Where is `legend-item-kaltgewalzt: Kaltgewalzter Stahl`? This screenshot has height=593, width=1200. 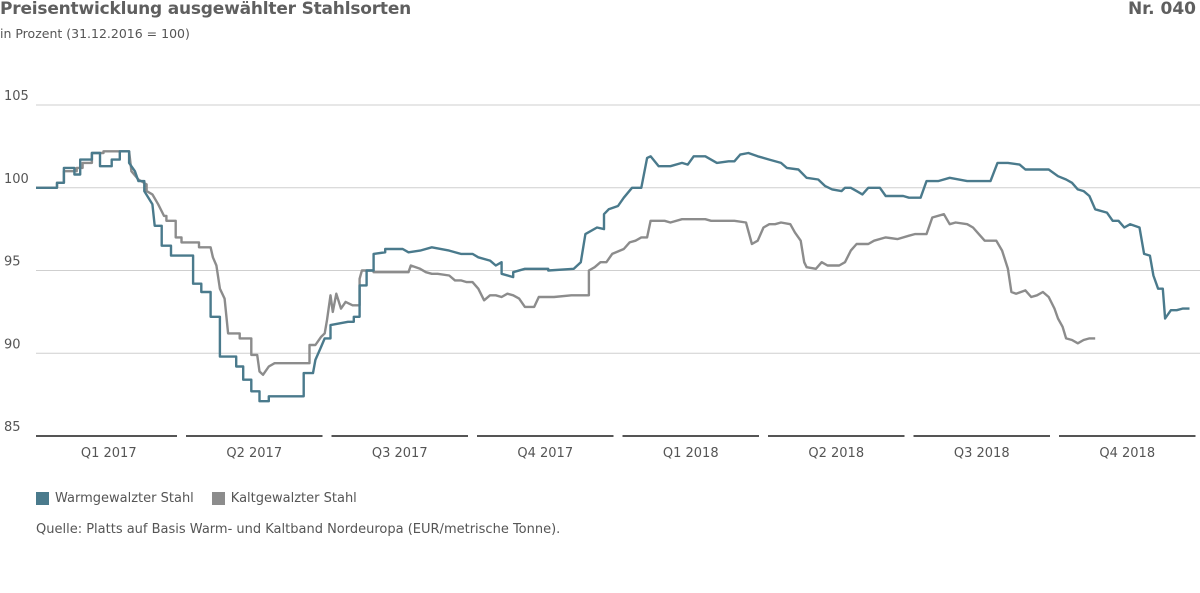 legend-item-kaltgewalzt: Kaltgewalzter Stahl is located at coordinates (284, 498).